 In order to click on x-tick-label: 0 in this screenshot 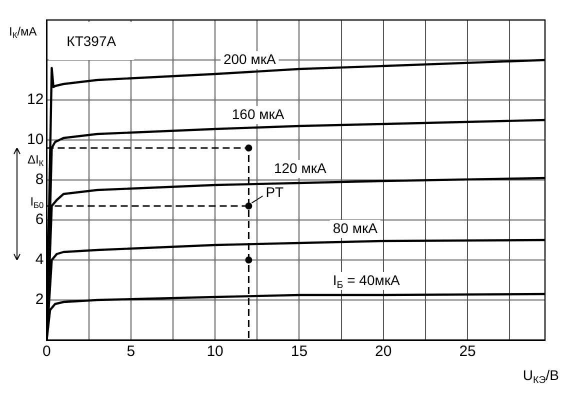, I will do `click(46, 351)`.